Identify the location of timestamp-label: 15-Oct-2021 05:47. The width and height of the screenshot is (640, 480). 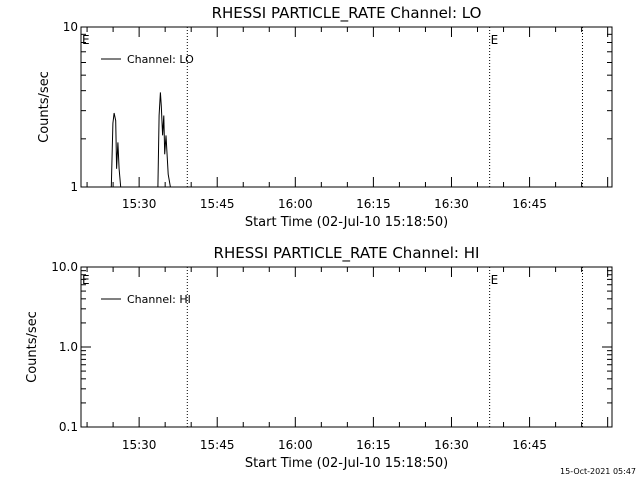
(598, 471).